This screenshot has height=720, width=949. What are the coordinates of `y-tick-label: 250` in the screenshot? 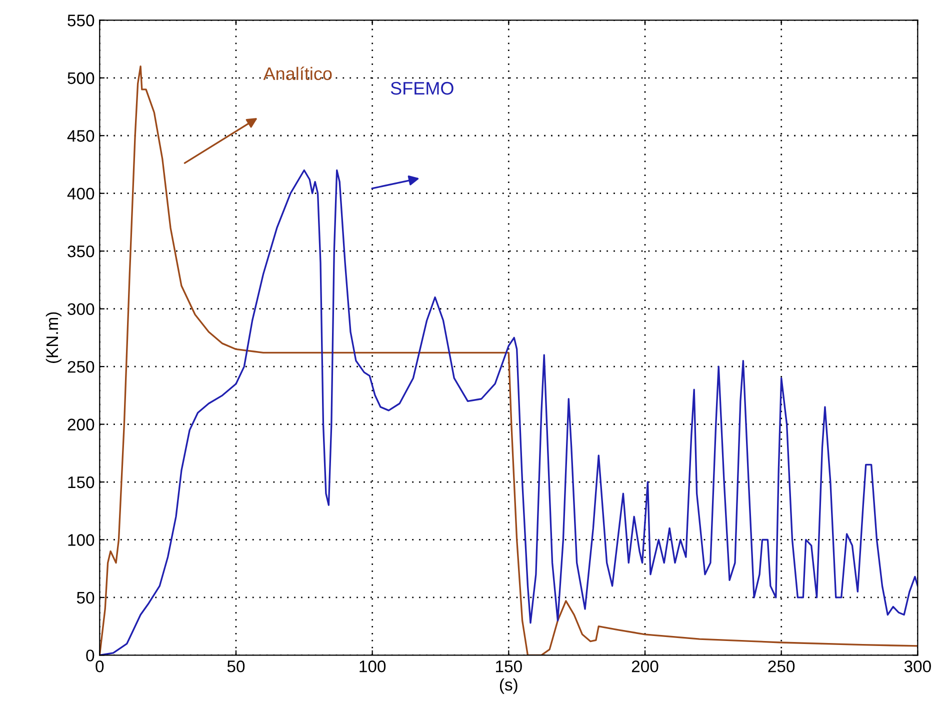 It's located at (81, 366).